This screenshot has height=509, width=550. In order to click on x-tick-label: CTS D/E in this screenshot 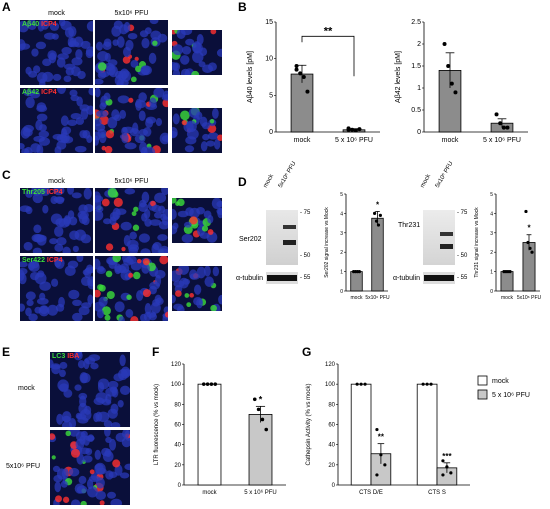, I will do `click(371, 493)`.